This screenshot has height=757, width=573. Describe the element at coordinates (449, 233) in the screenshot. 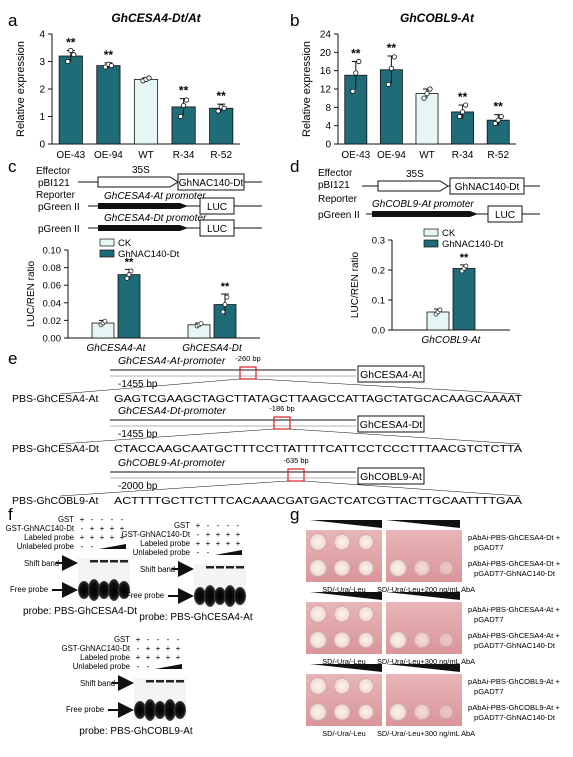

I see `legend-label: CK` at that location.